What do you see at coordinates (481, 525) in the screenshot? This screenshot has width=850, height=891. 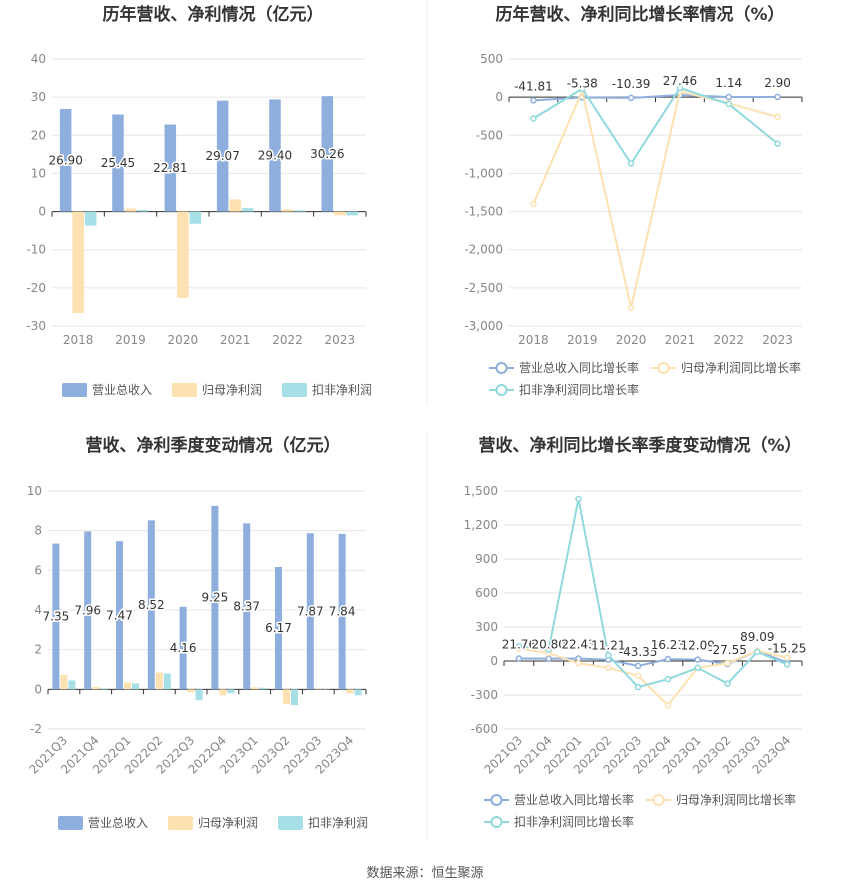 I see `y-tick-label: 1,200` at bounding box center [481, 525].